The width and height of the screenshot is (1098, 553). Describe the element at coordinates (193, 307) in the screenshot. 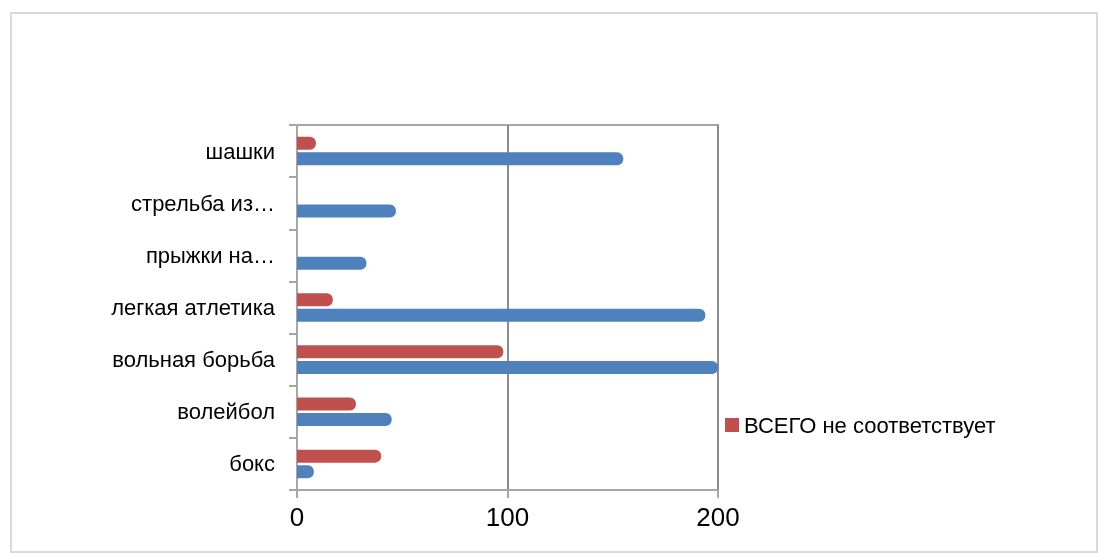

I see `y-tick-label: легкая атлетика` at that location.